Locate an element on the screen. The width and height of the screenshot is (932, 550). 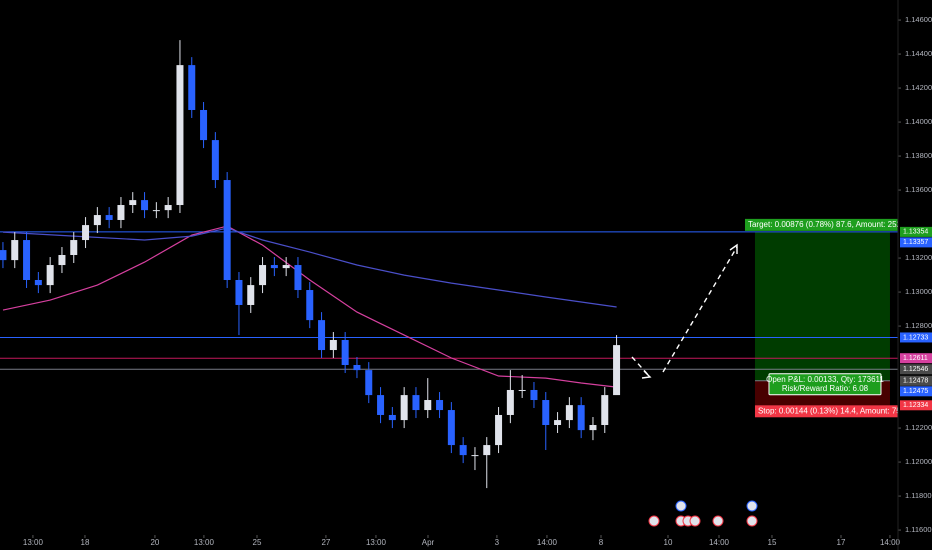
price-label: 1.12611 is located at coordinates (915, 358).